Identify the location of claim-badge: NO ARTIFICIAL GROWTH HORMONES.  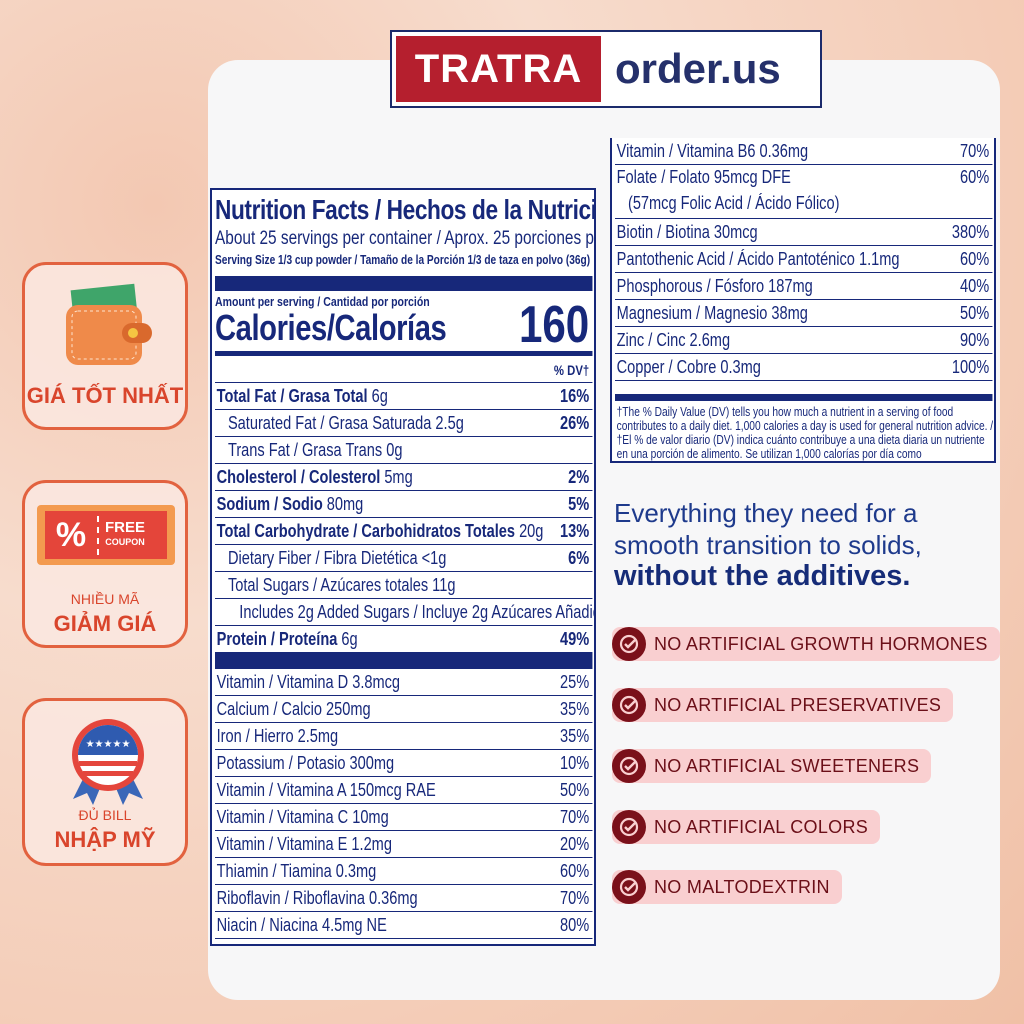
(806, 644).